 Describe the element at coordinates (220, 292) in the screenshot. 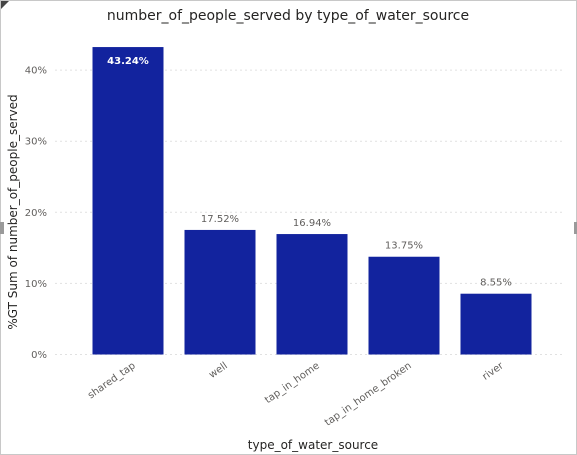

I see `bar-well` at that location.